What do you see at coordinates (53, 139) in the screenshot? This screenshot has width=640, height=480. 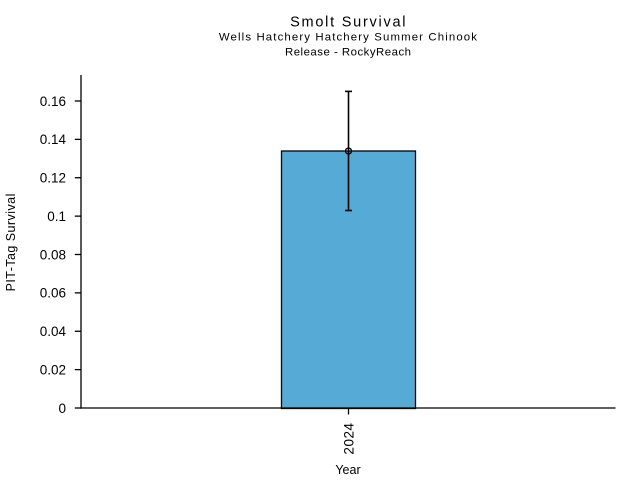 I see `svg-text: 0.14` at bounding box center [53, 139].